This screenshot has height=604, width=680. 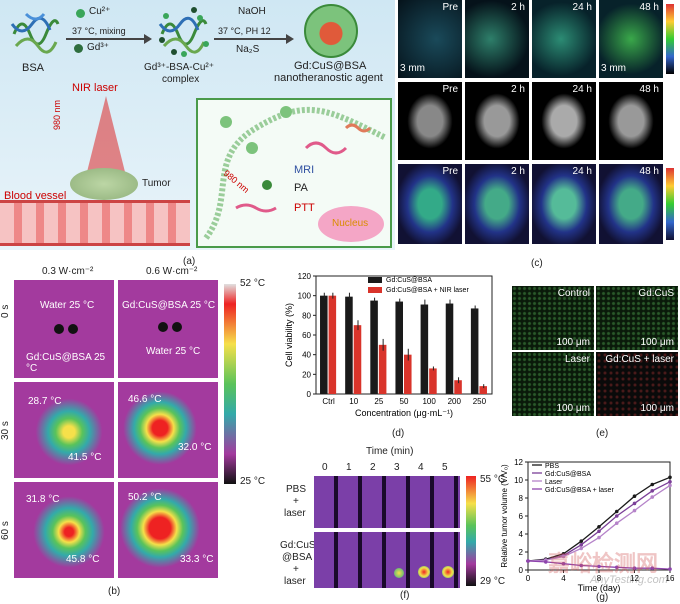 What do you see at coordinates (114, 591) in the screenshot?
I see `panel-b-label: (b)` at bounding box center [114, 591].